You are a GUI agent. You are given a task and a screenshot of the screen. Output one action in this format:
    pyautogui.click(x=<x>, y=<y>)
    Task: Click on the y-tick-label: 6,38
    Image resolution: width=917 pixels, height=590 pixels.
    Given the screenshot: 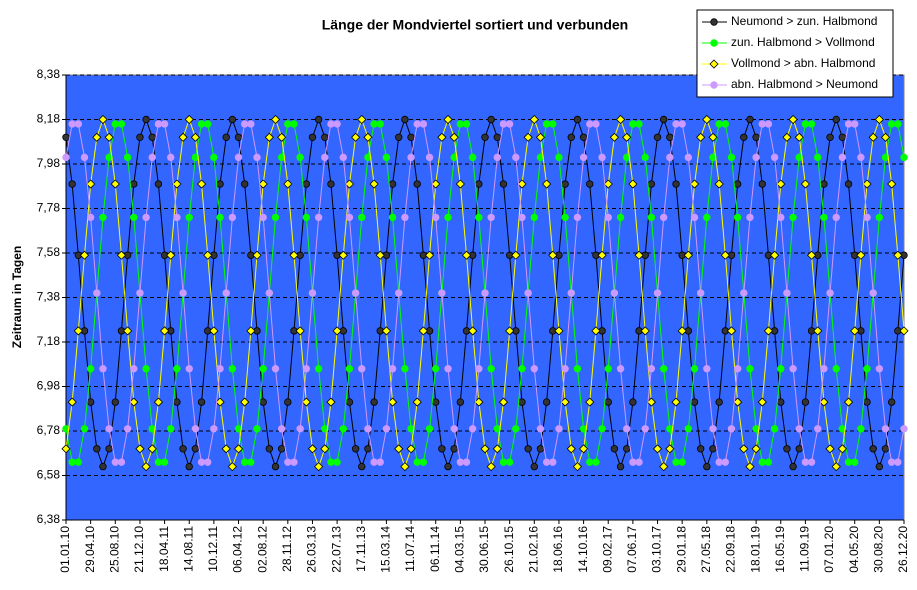 What is the action you would take?
    pyautogui.click(x=49, y=519)
    